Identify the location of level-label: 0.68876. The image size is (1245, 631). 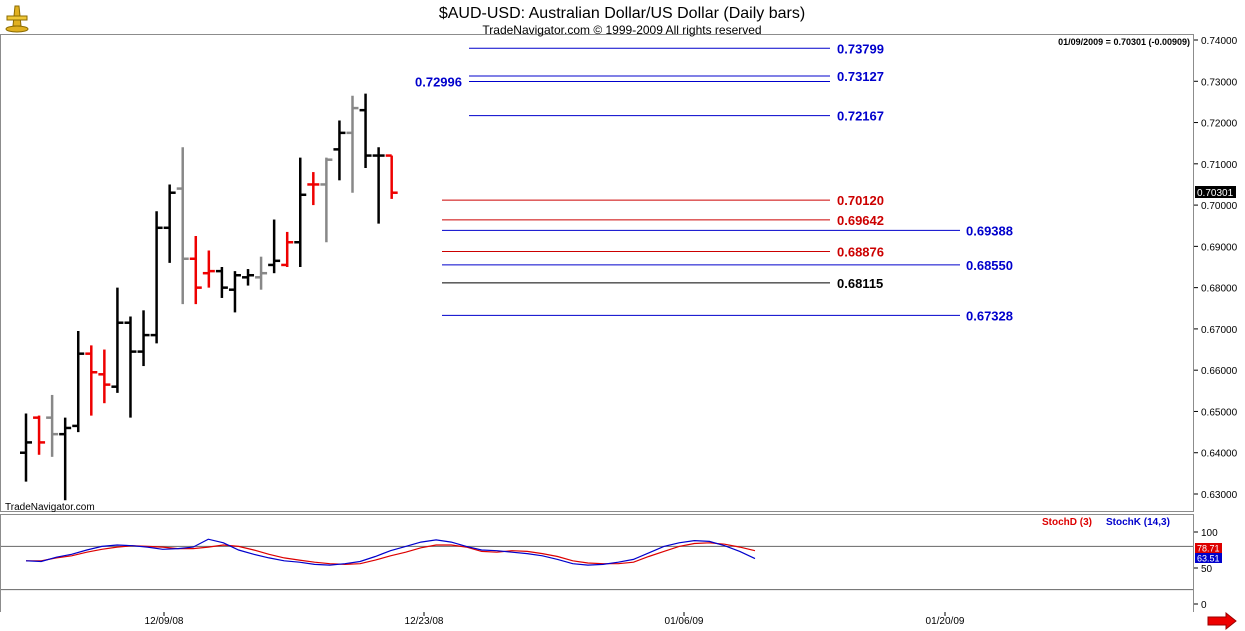
(860, 251).